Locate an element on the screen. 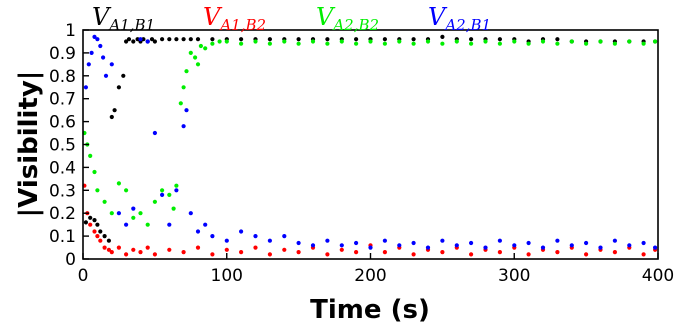 The height and width of the screenshot is (326, 695). legend: VA1,B1 VA1,B2 VA2,B2 VA2,B1 is located at coordinates (291, 18).